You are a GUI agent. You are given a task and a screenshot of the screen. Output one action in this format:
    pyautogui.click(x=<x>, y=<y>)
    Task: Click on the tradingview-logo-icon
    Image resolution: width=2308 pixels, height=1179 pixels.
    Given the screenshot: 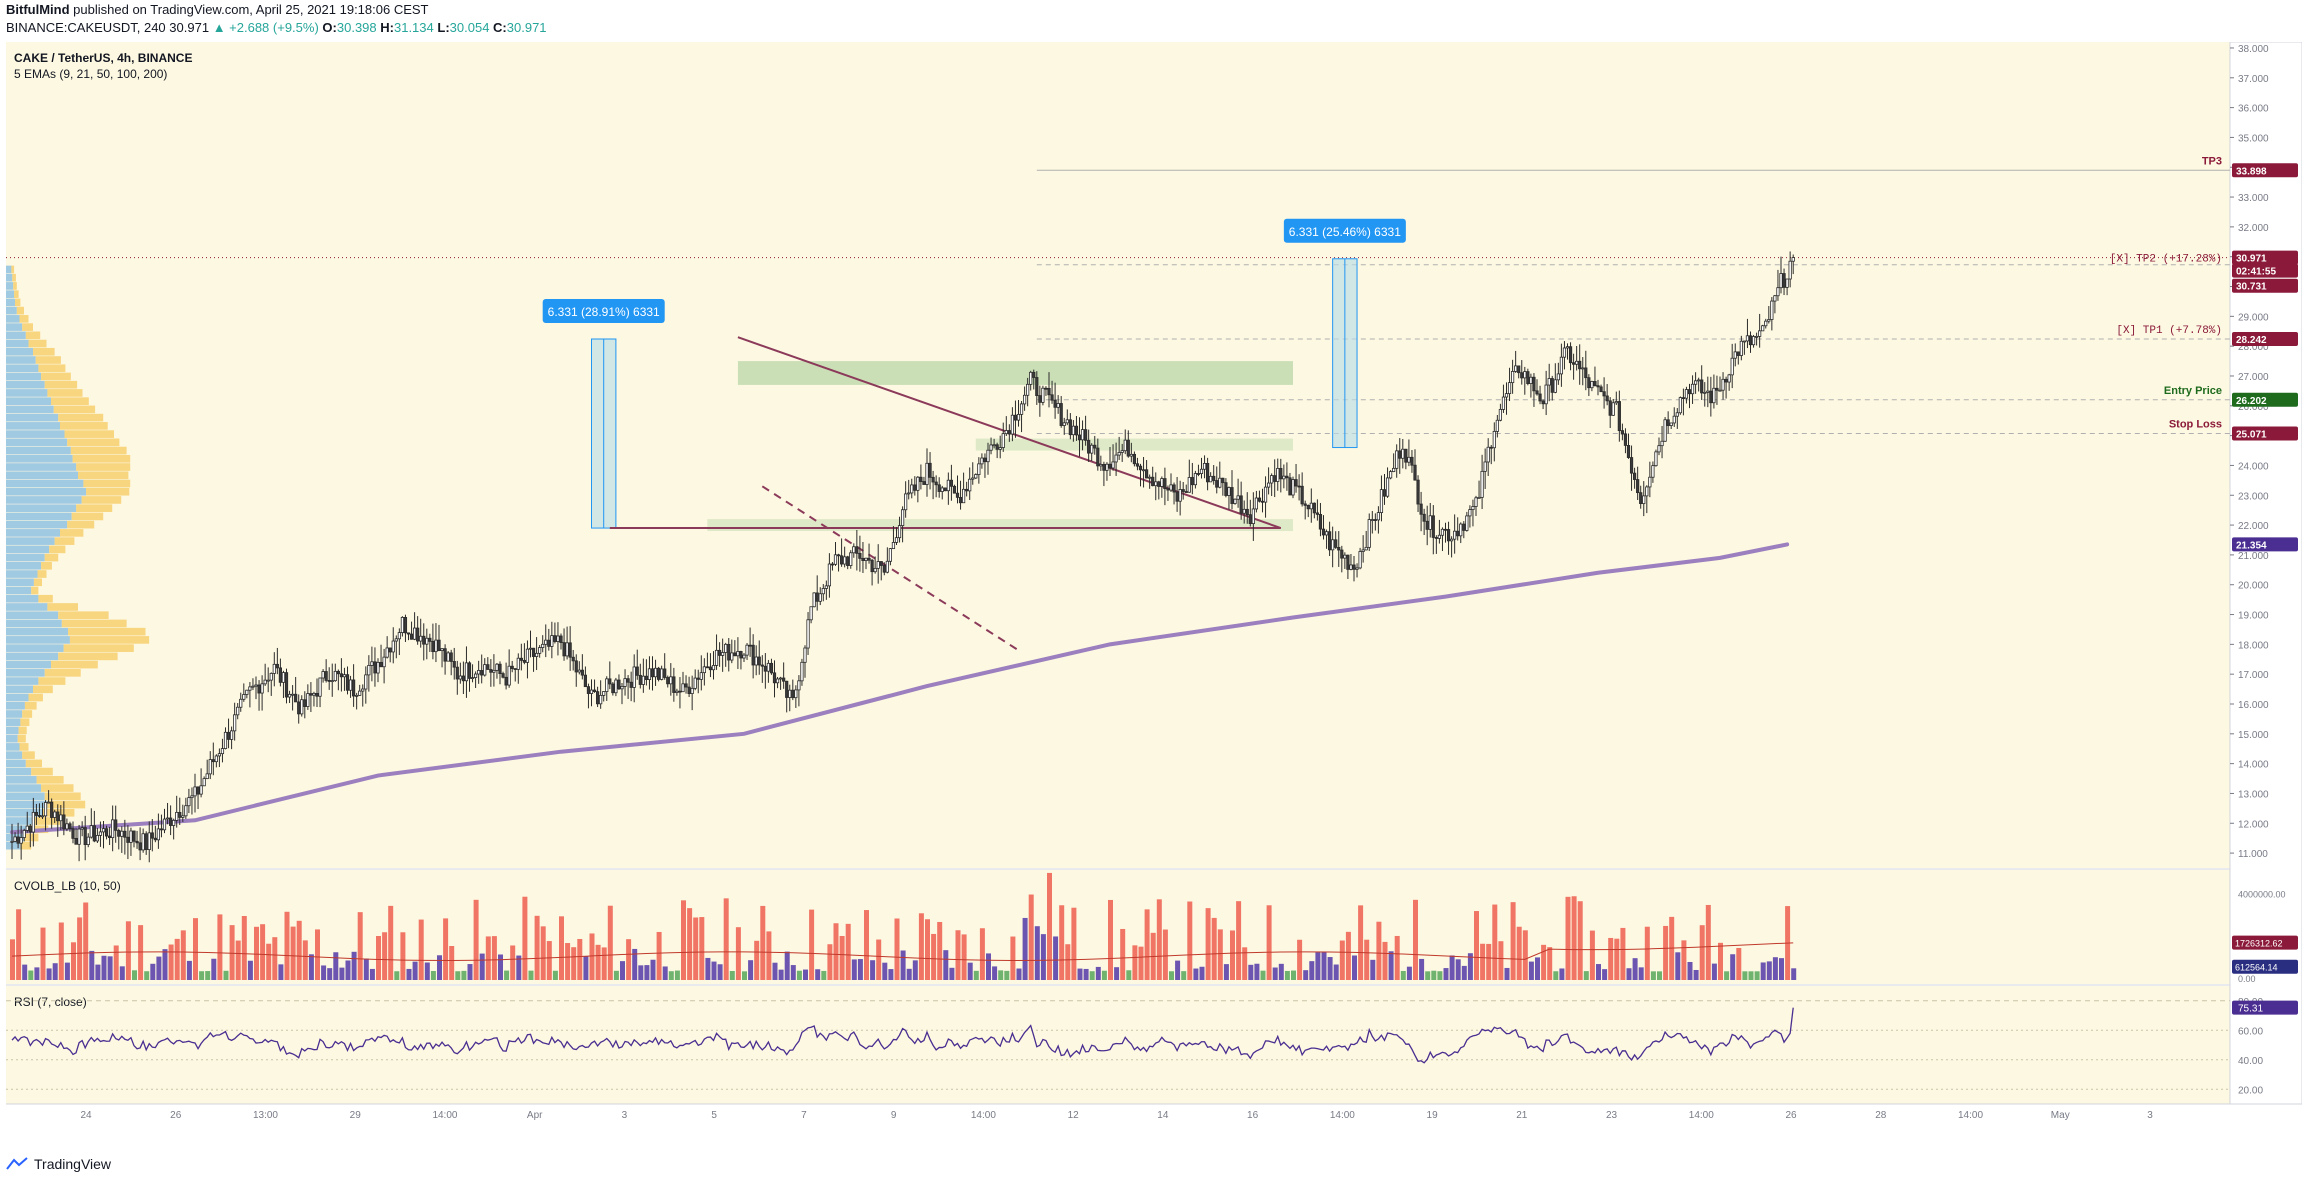 What is the action you would take?
    pyautogui.click(x=17, y=1164)
    